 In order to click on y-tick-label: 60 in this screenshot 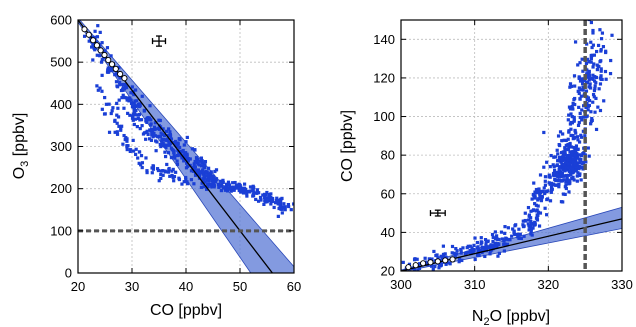, I will do `click(388, 193)`.